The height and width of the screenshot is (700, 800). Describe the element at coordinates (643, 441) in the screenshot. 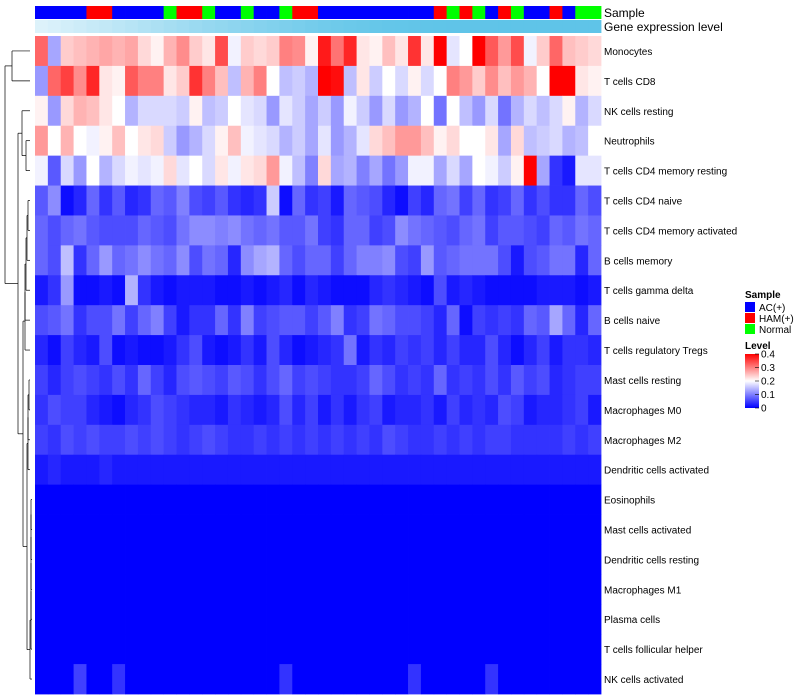

I see `row-label: Macrophages M2` at that location.